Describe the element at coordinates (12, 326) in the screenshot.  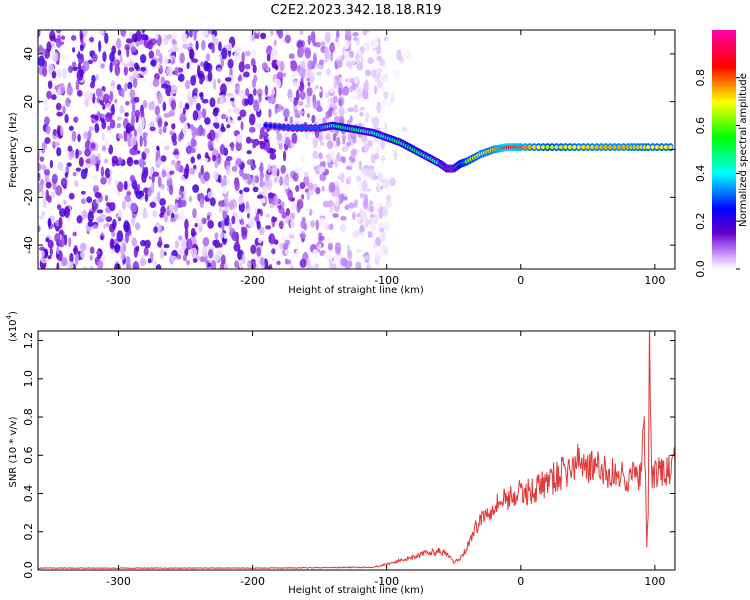
I see `snr-y-multiplier: (x104)` at that location.